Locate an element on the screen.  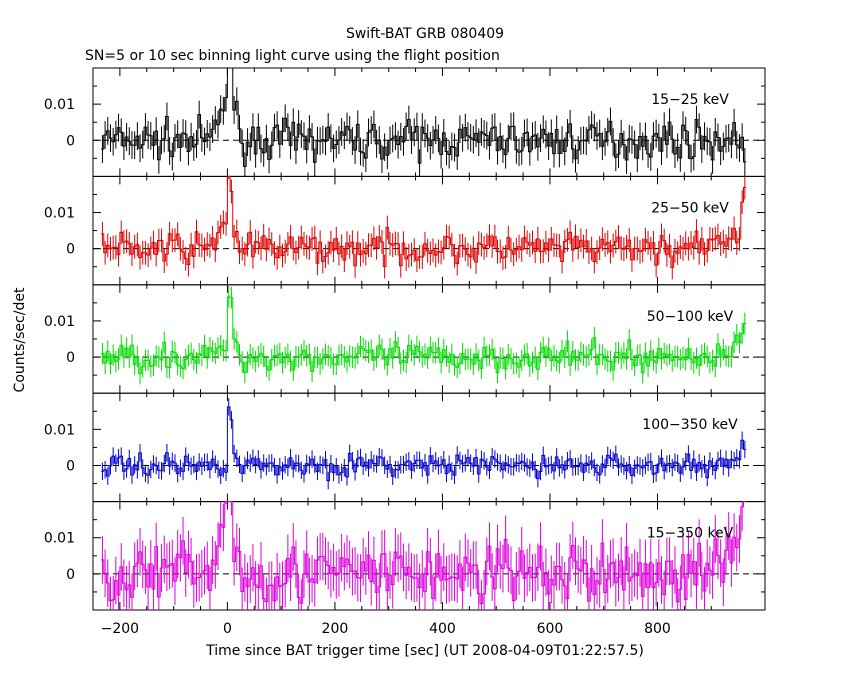
x-tick-label: 400 is located at coordinates (442, 629).